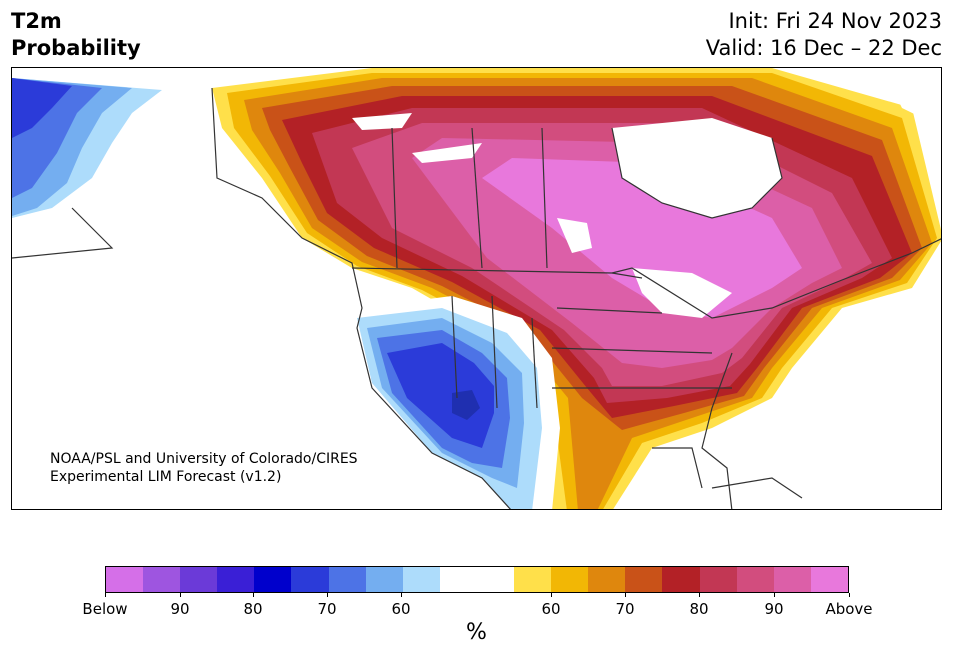  Describe the element at coordinates (36, 21) in the screenshot. I see `title-line-1: T2m` at that location.